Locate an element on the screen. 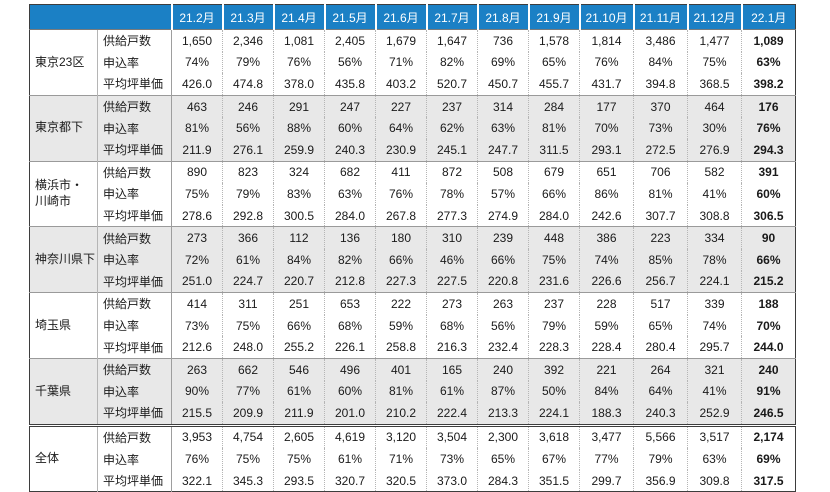  value-cell: 258.8 is located at coordinates (401, 347).